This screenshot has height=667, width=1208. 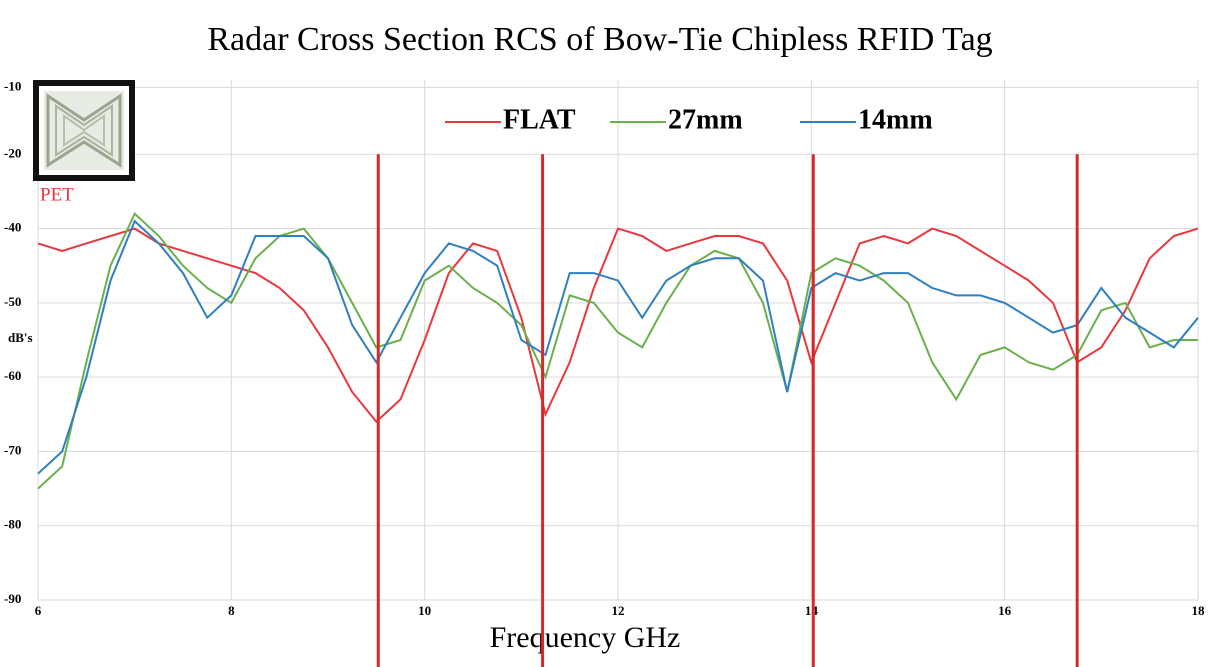 What do you see at coordinates (231, 610) in the screenshot?
I see `x-tick-label: 8` at bounding box center [231, 610].